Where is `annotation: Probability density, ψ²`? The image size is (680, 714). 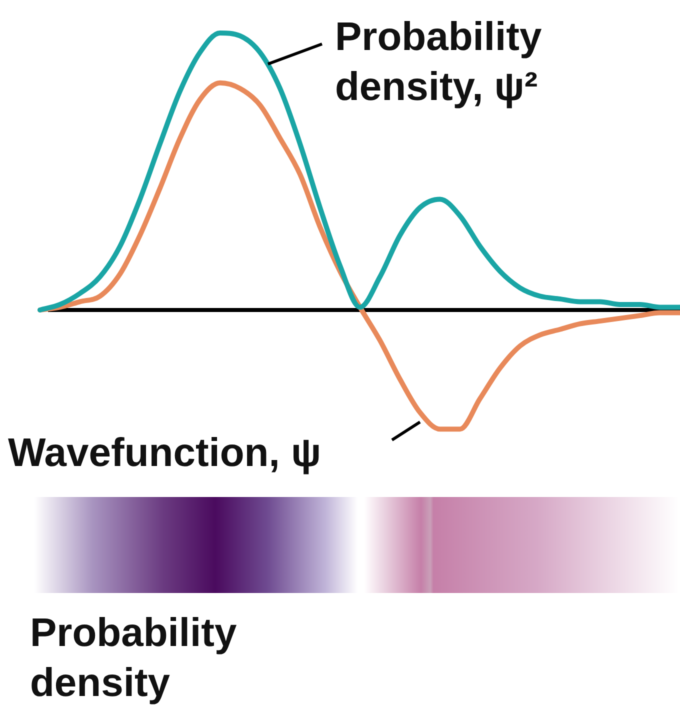
annotation: Probability density, ψ² is located at coordinates (439, 62).